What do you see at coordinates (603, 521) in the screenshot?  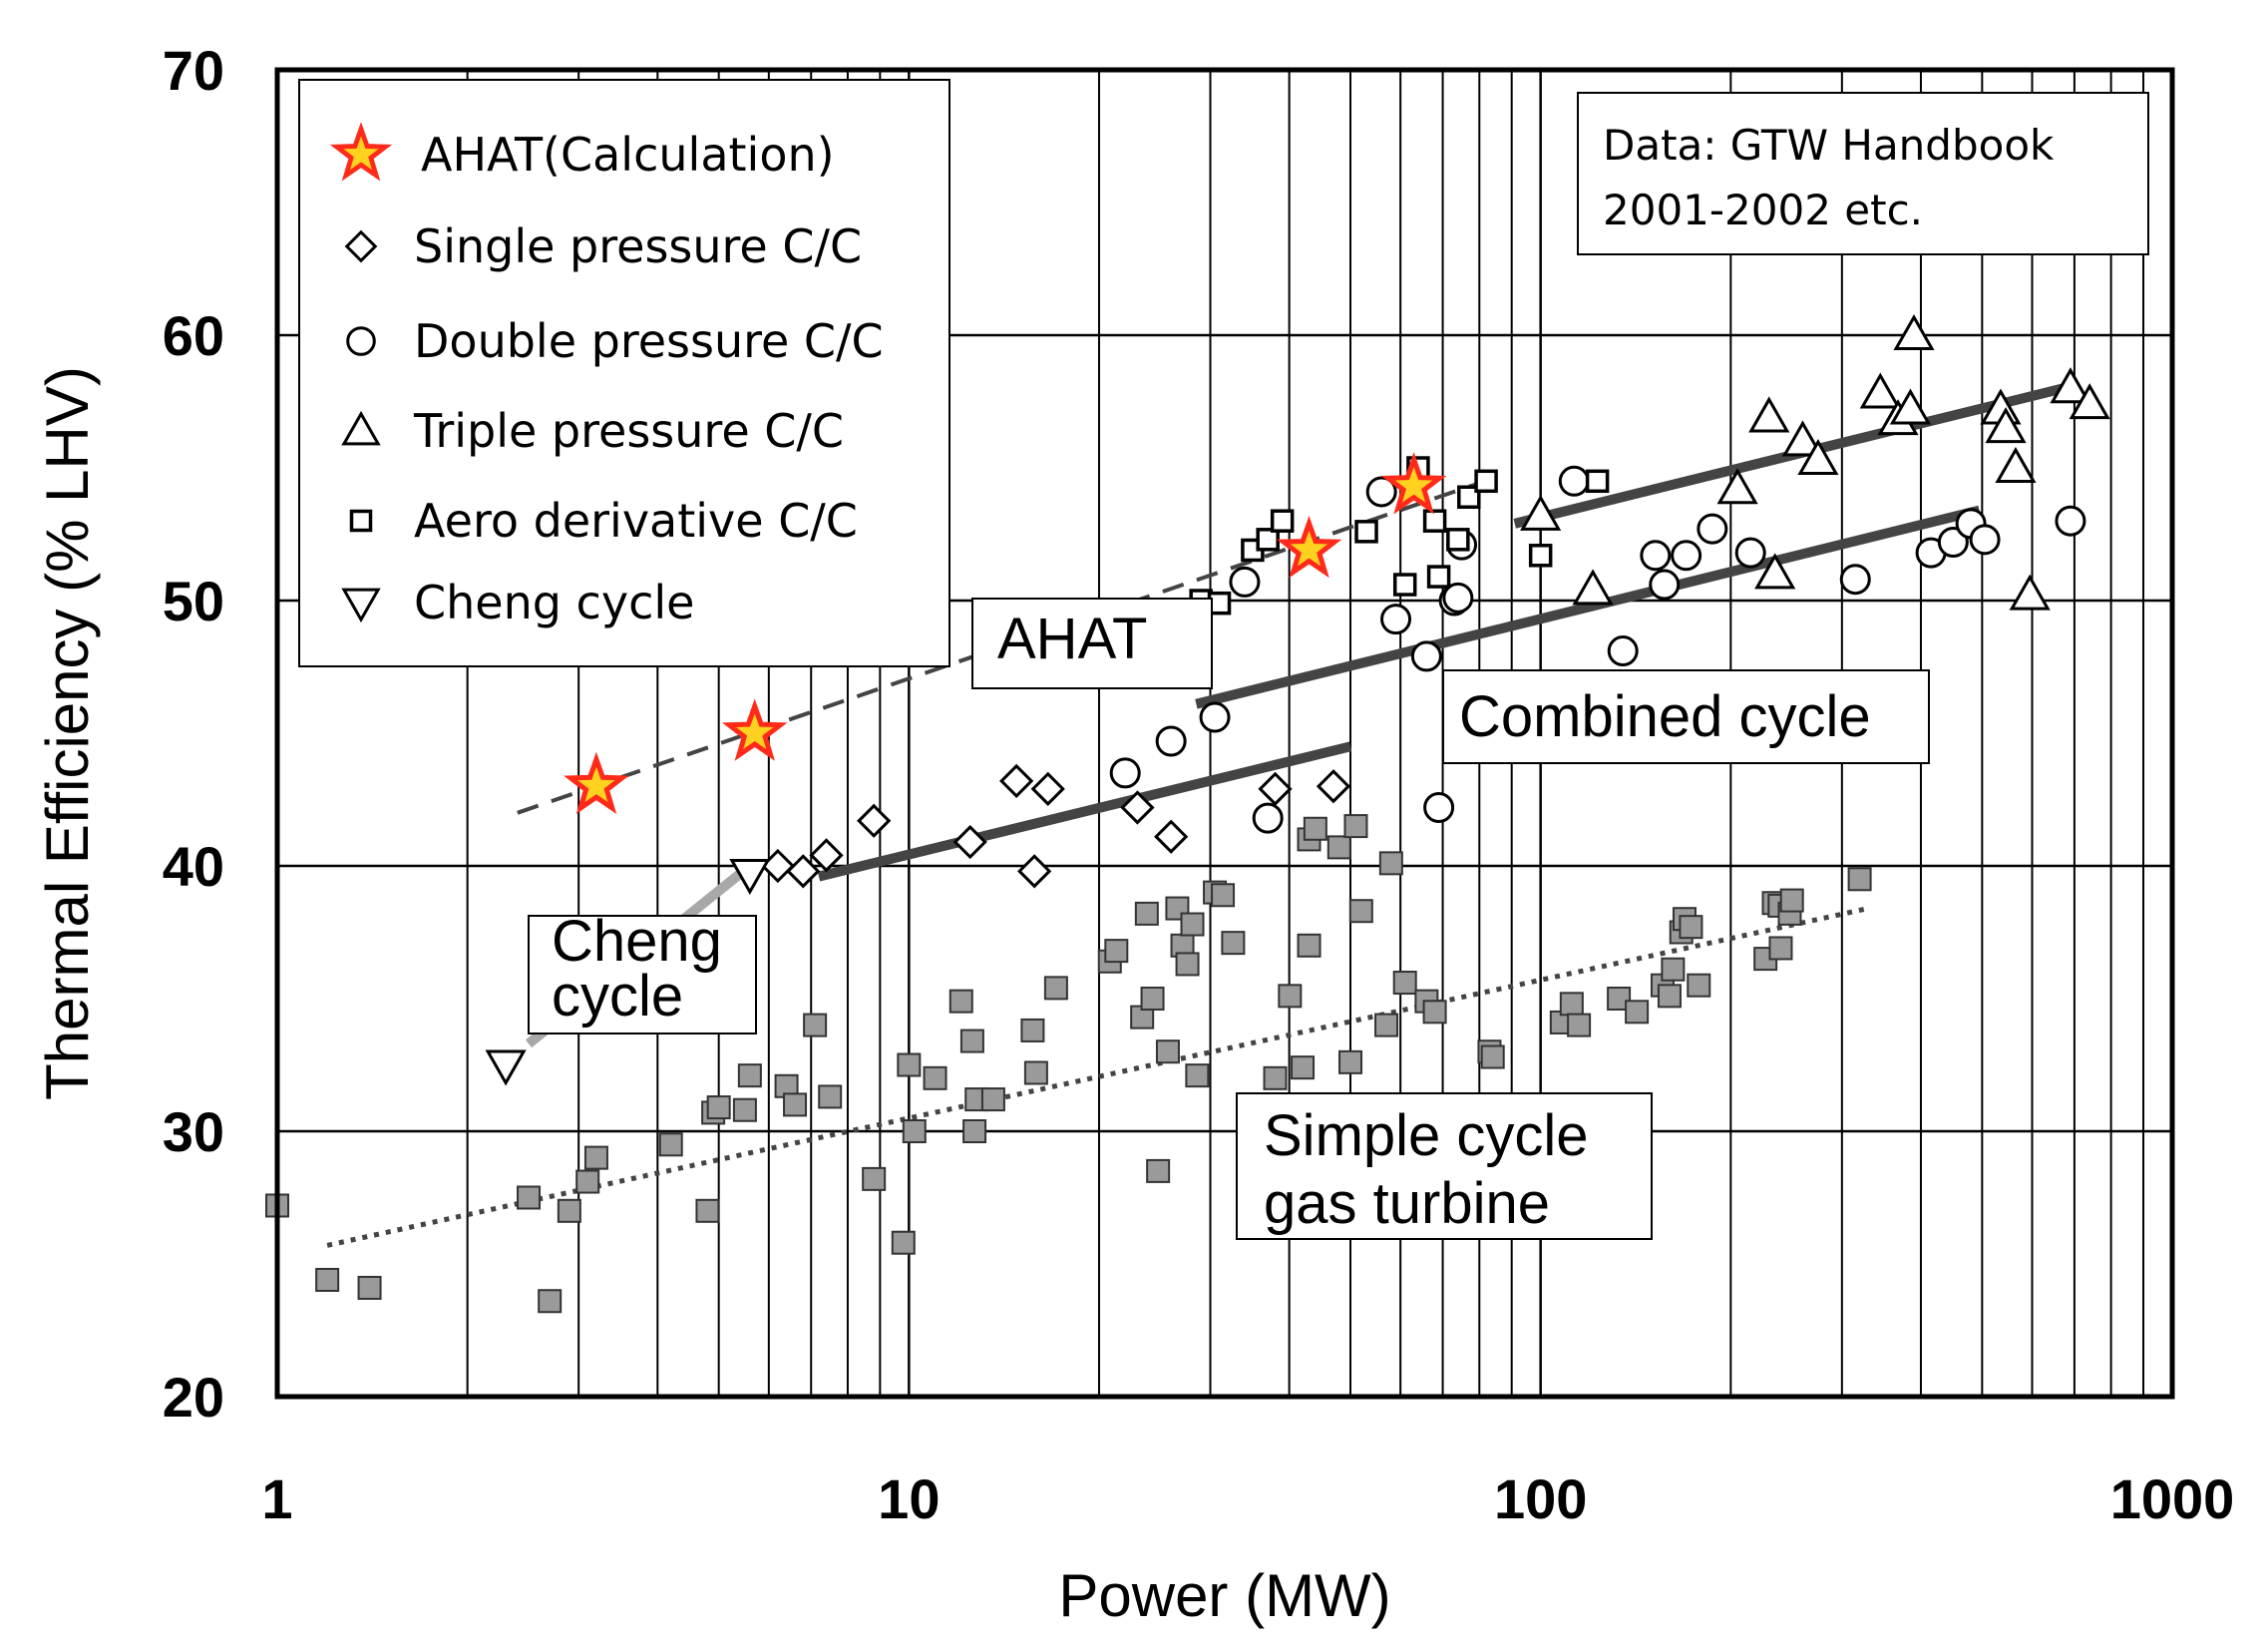 I see `legend-item: Aero derivative C/C` at bounding box center [603, 521].